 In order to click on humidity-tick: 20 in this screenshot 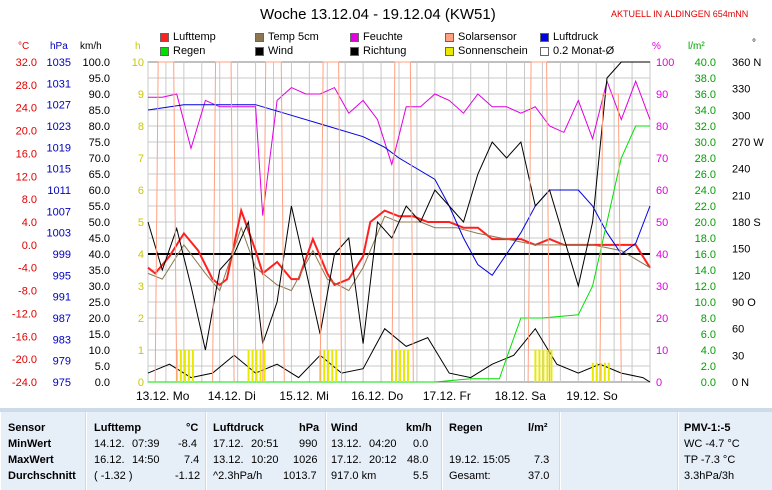, I will do `click(662, 319)`.